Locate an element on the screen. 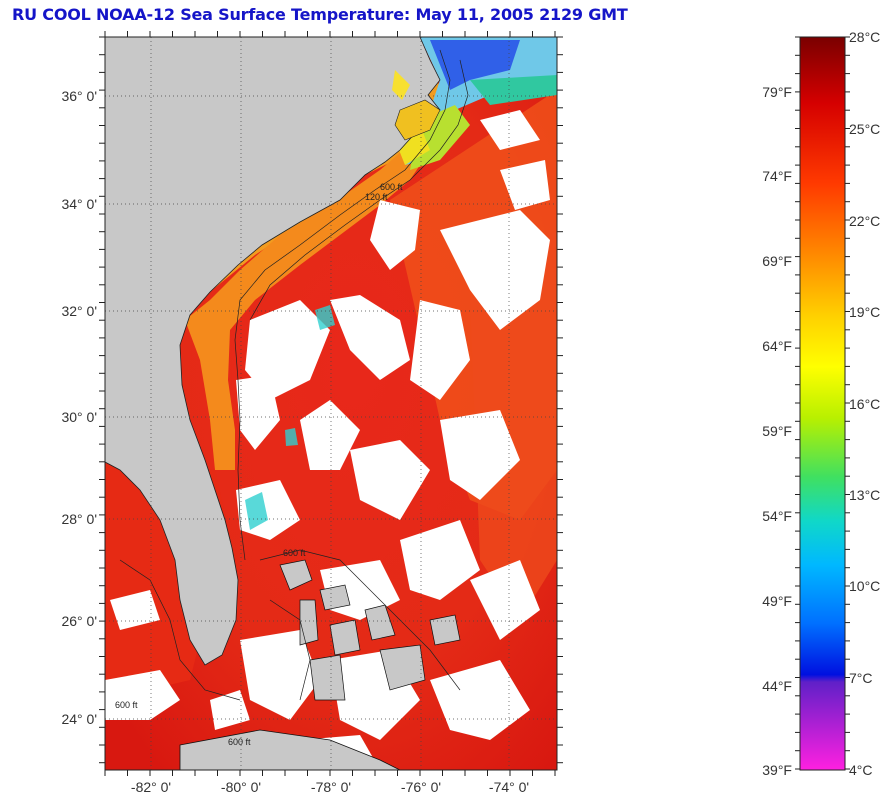  cuba is located at coordinates (290, 749).